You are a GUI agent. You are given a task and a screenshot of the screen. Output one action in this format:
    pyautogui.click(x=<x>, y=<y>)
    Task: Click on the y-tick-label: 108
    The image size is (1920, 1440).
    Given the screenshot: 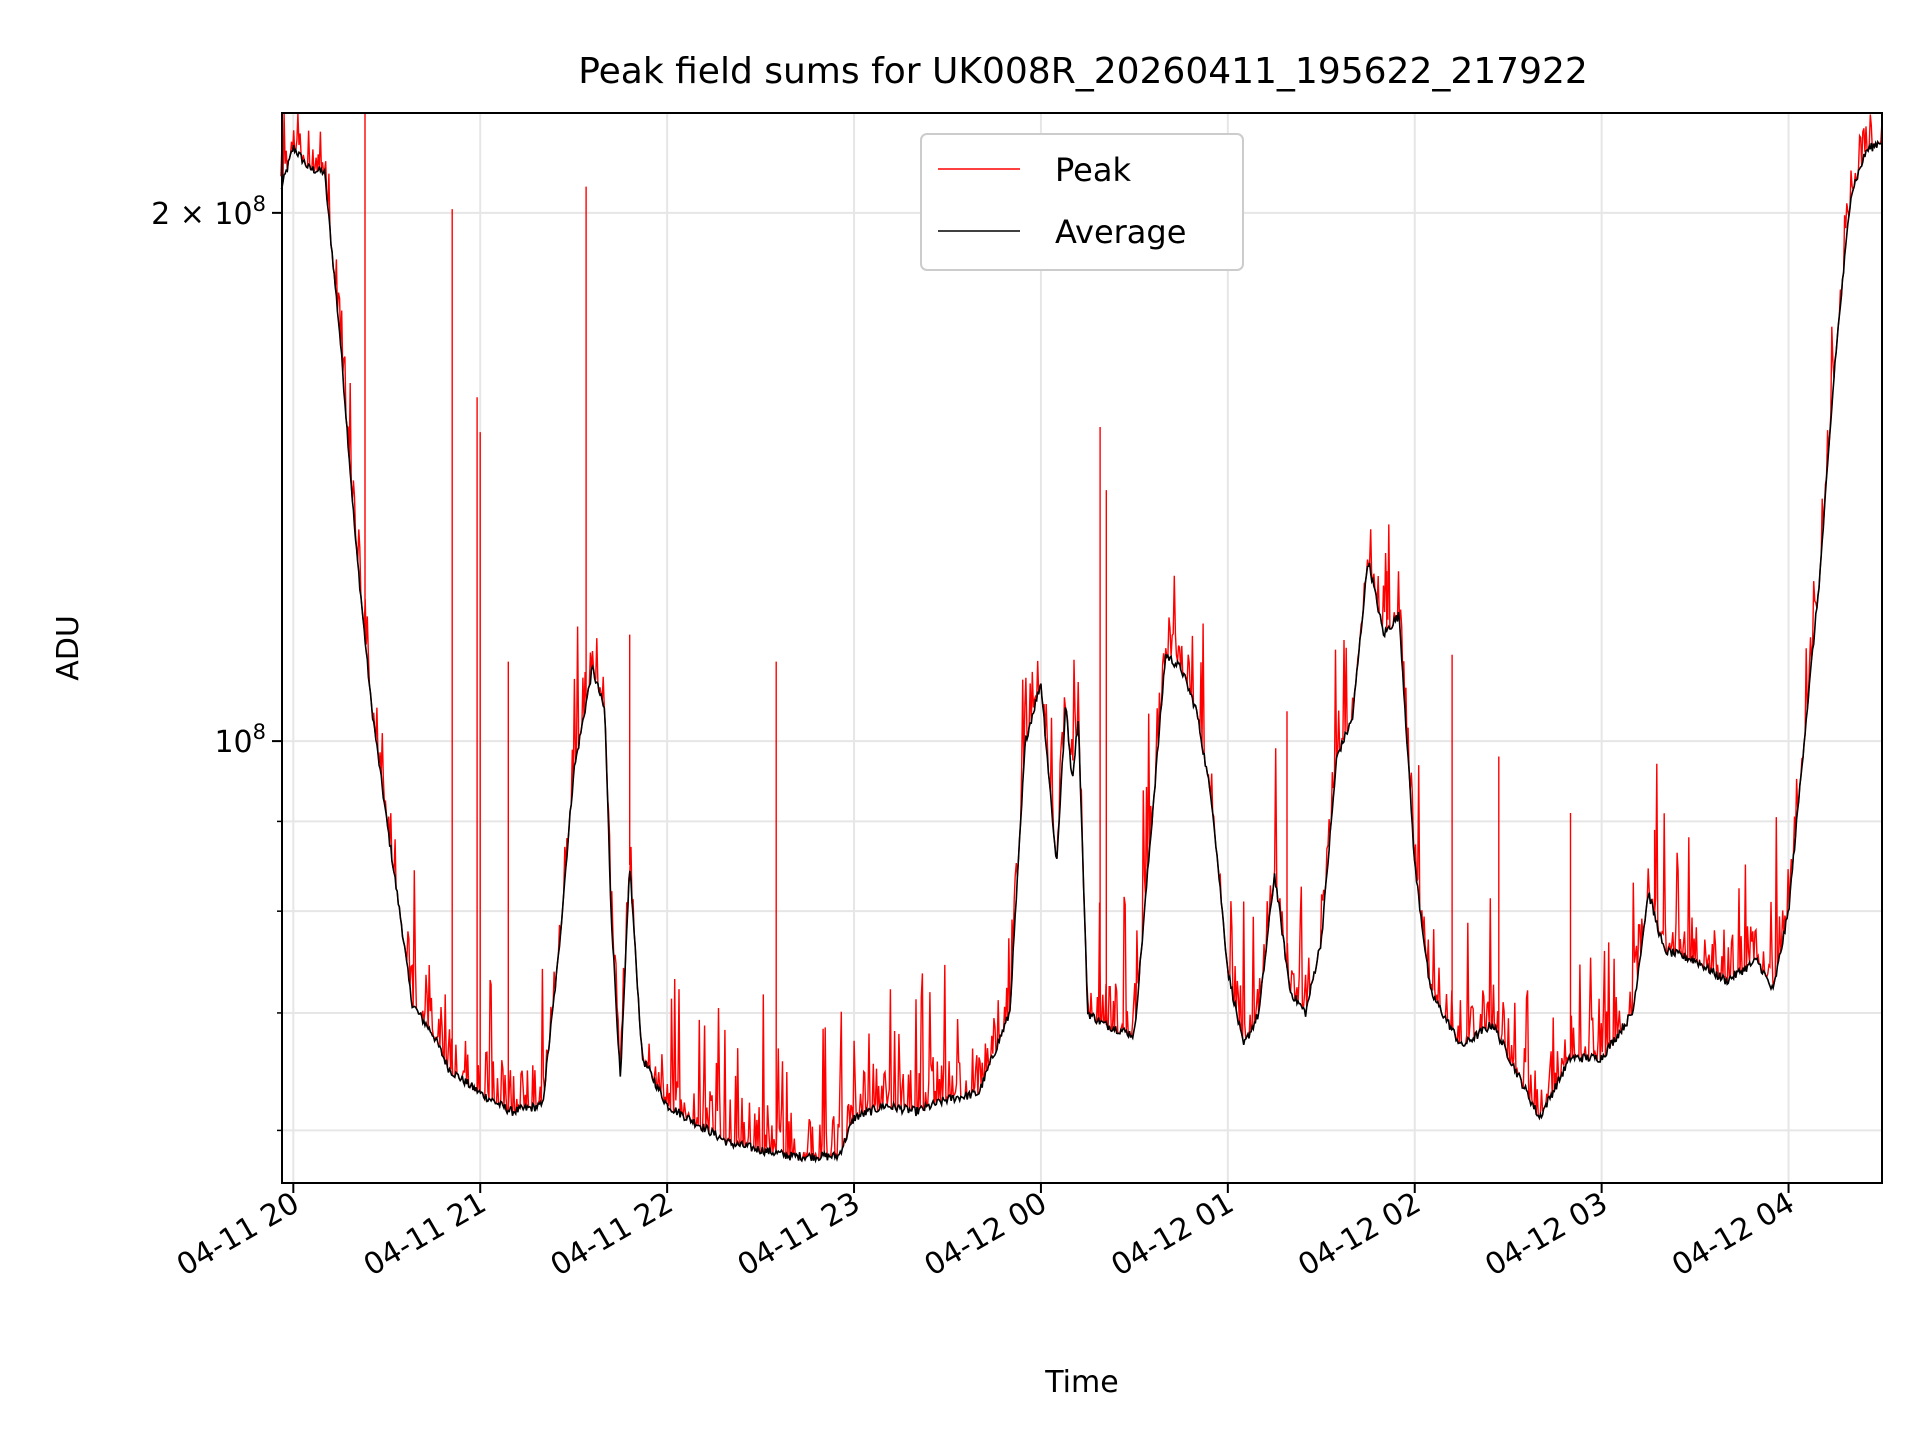 What is the action you would take?
    pyautogui.click(x=240, y=740)
    